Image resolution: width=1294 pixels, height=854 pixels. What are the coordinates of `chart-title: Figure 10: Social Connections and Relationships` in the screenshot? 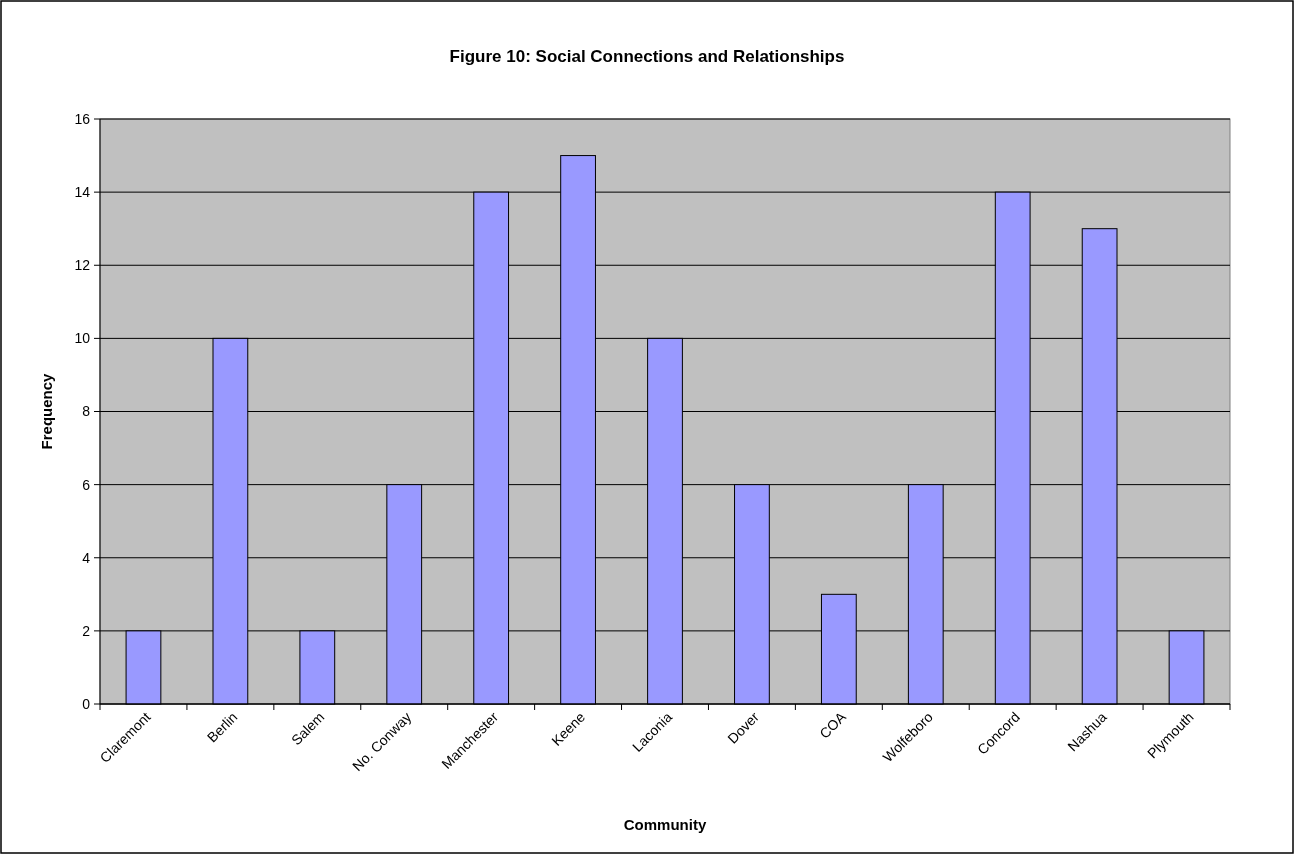 It's located at (647, 56).